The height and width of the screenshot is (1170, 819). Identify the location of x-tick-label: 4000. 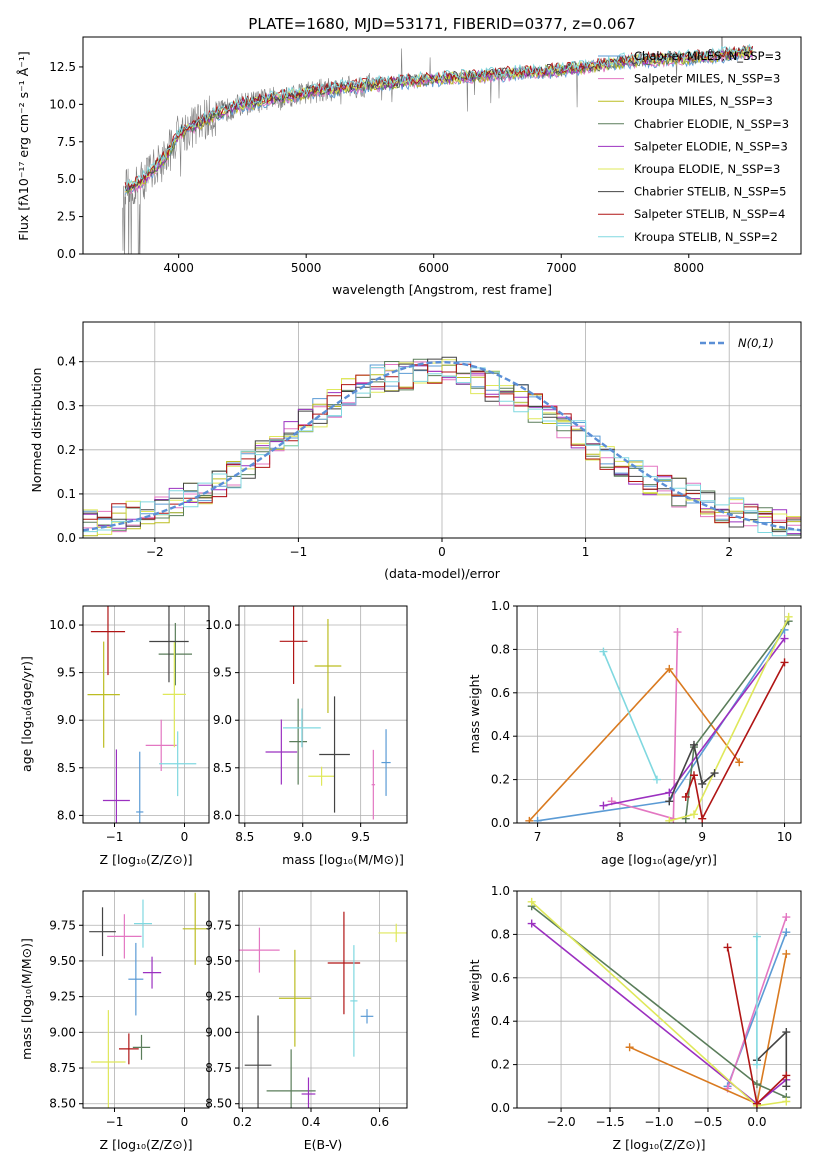
(178, 268).